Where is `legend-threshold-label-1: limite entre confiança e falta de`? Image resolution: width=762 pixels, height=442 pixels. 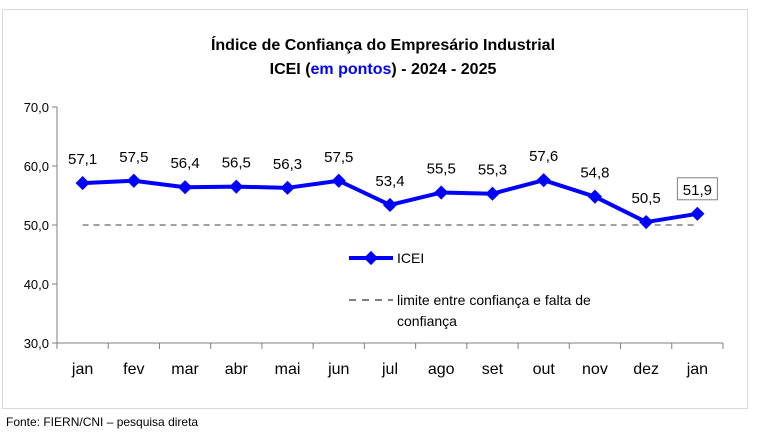 legend-threshold-label-1: limite entre confiança e falta de is located at coordinates (494, 300).